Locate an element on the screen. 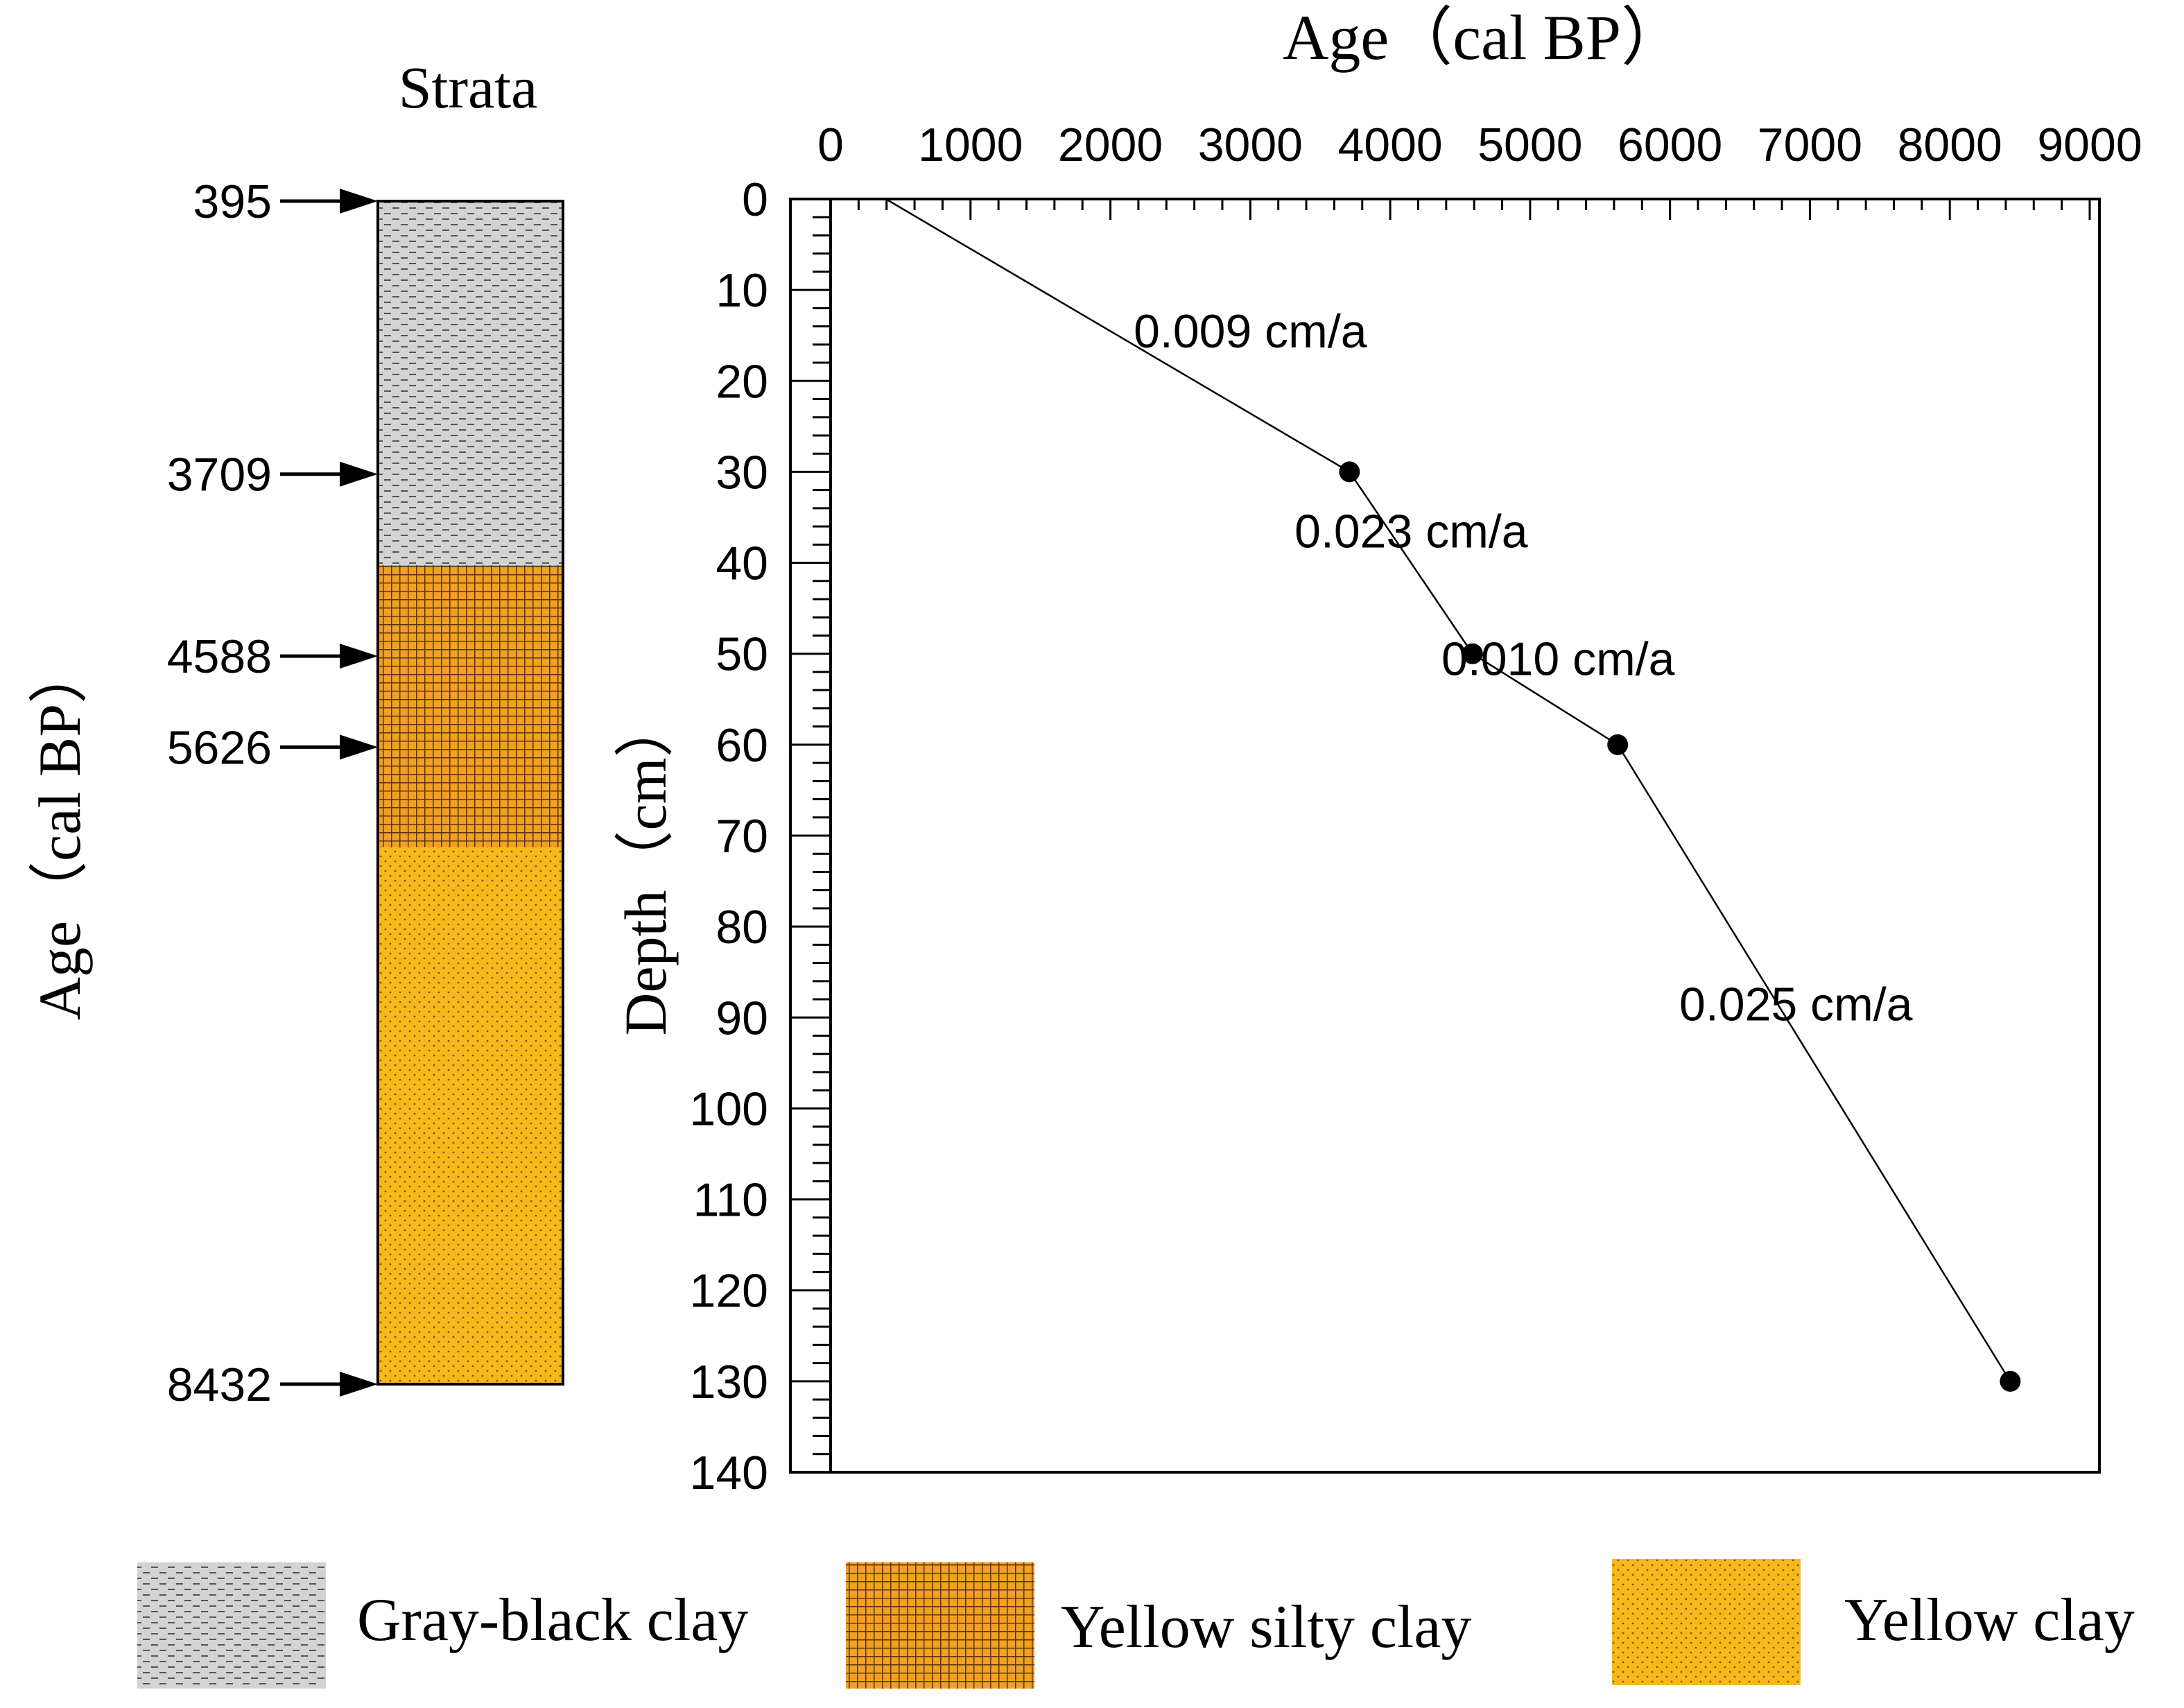  y-tick-label: 70 is located at coordinates (742, 836).